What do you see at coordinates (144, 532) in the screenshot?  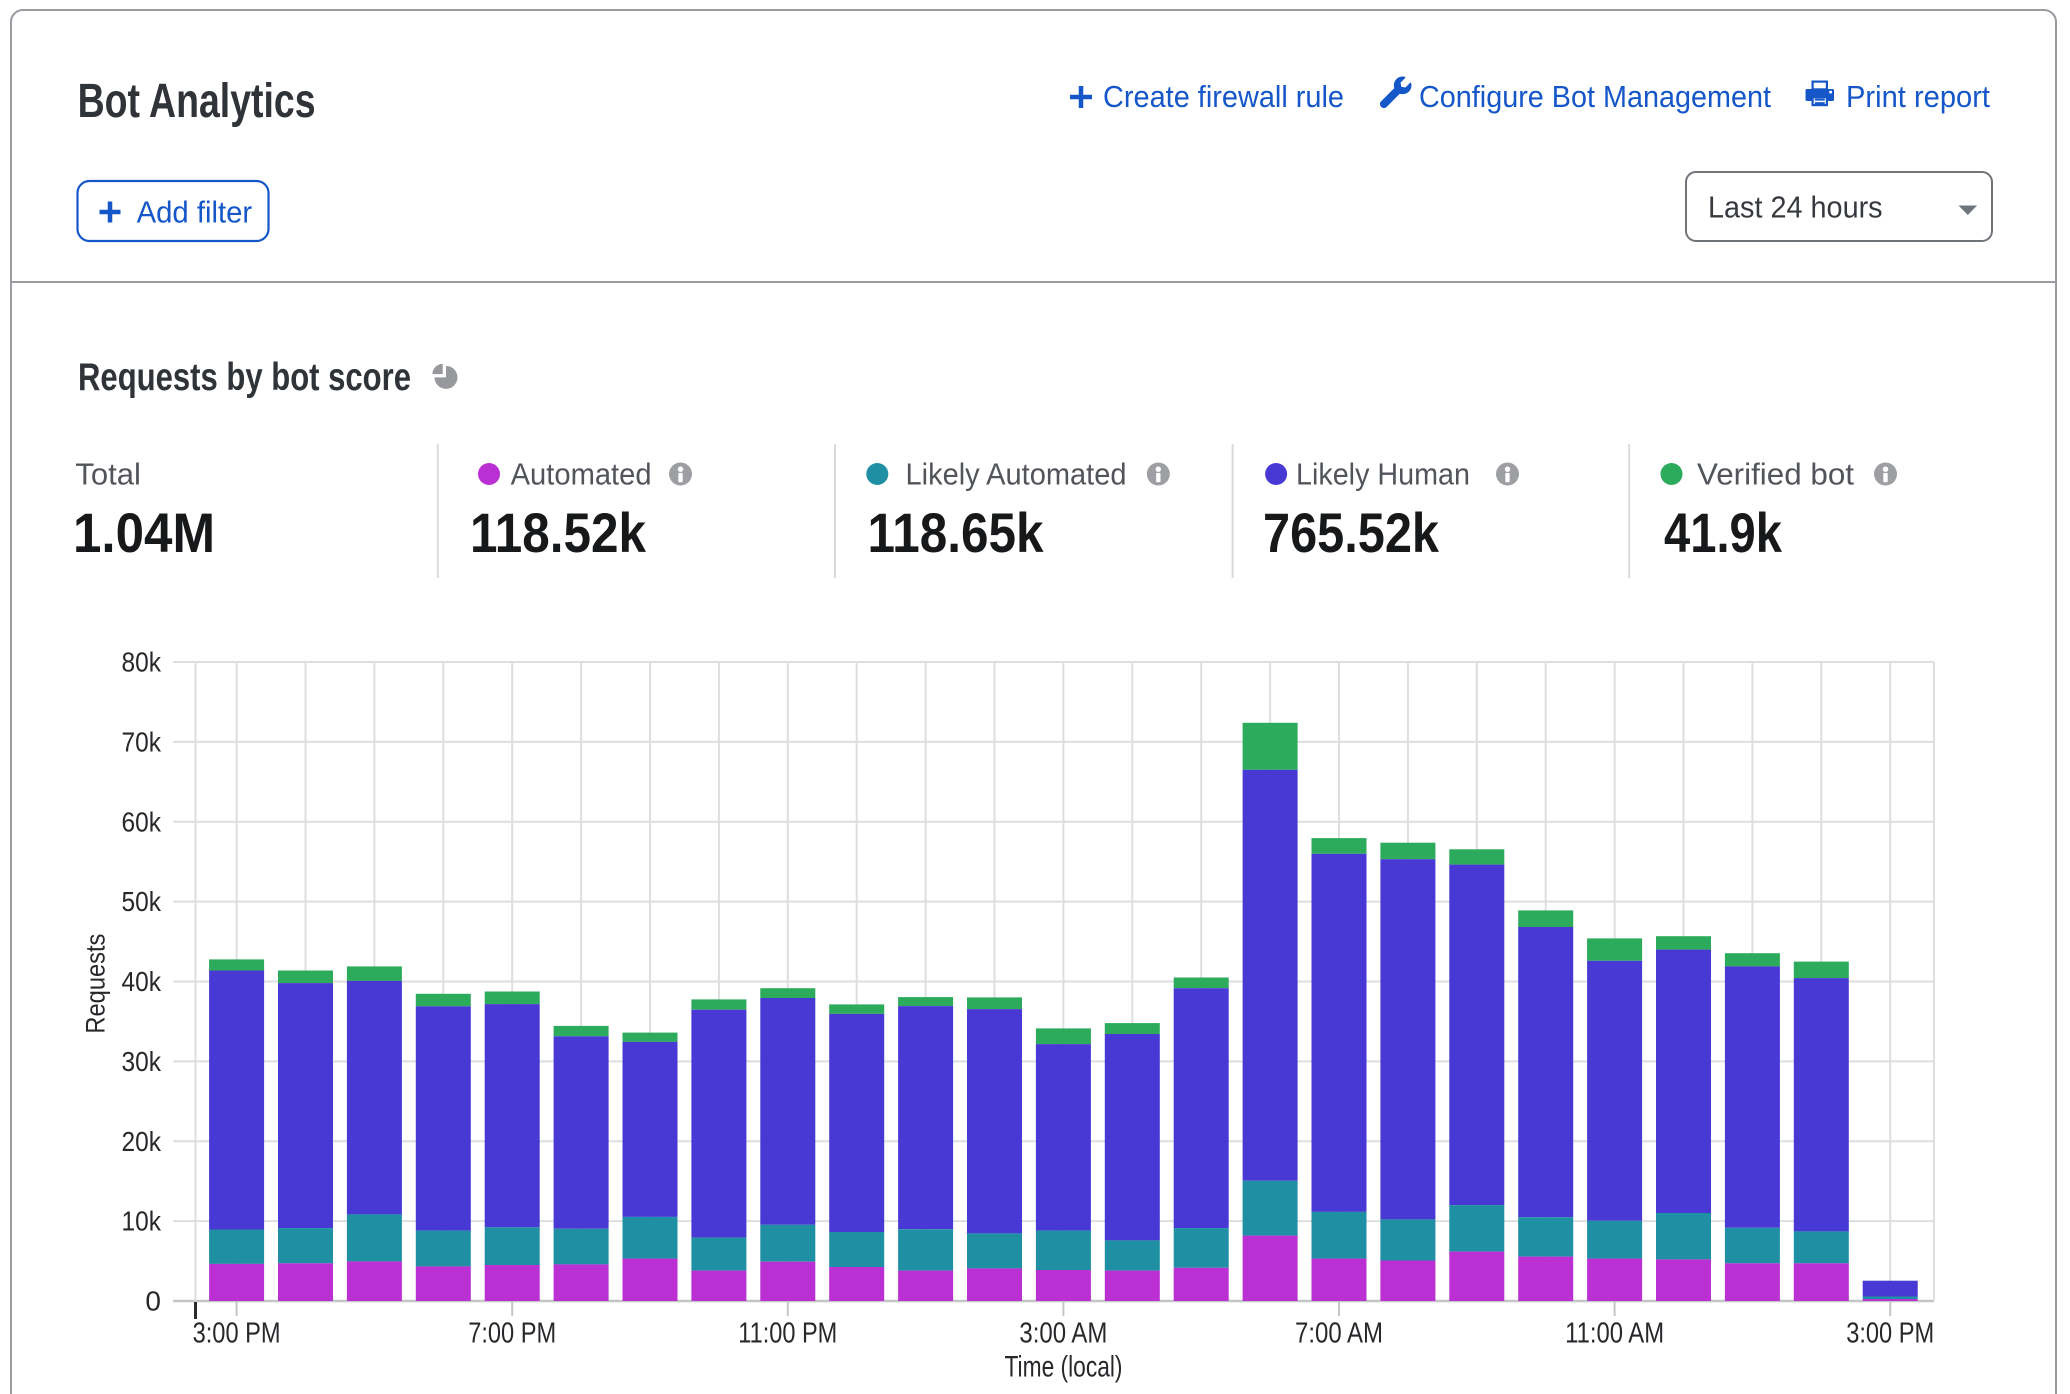 I see `svg-text: 1.04M` at bounding box center [144, 532].